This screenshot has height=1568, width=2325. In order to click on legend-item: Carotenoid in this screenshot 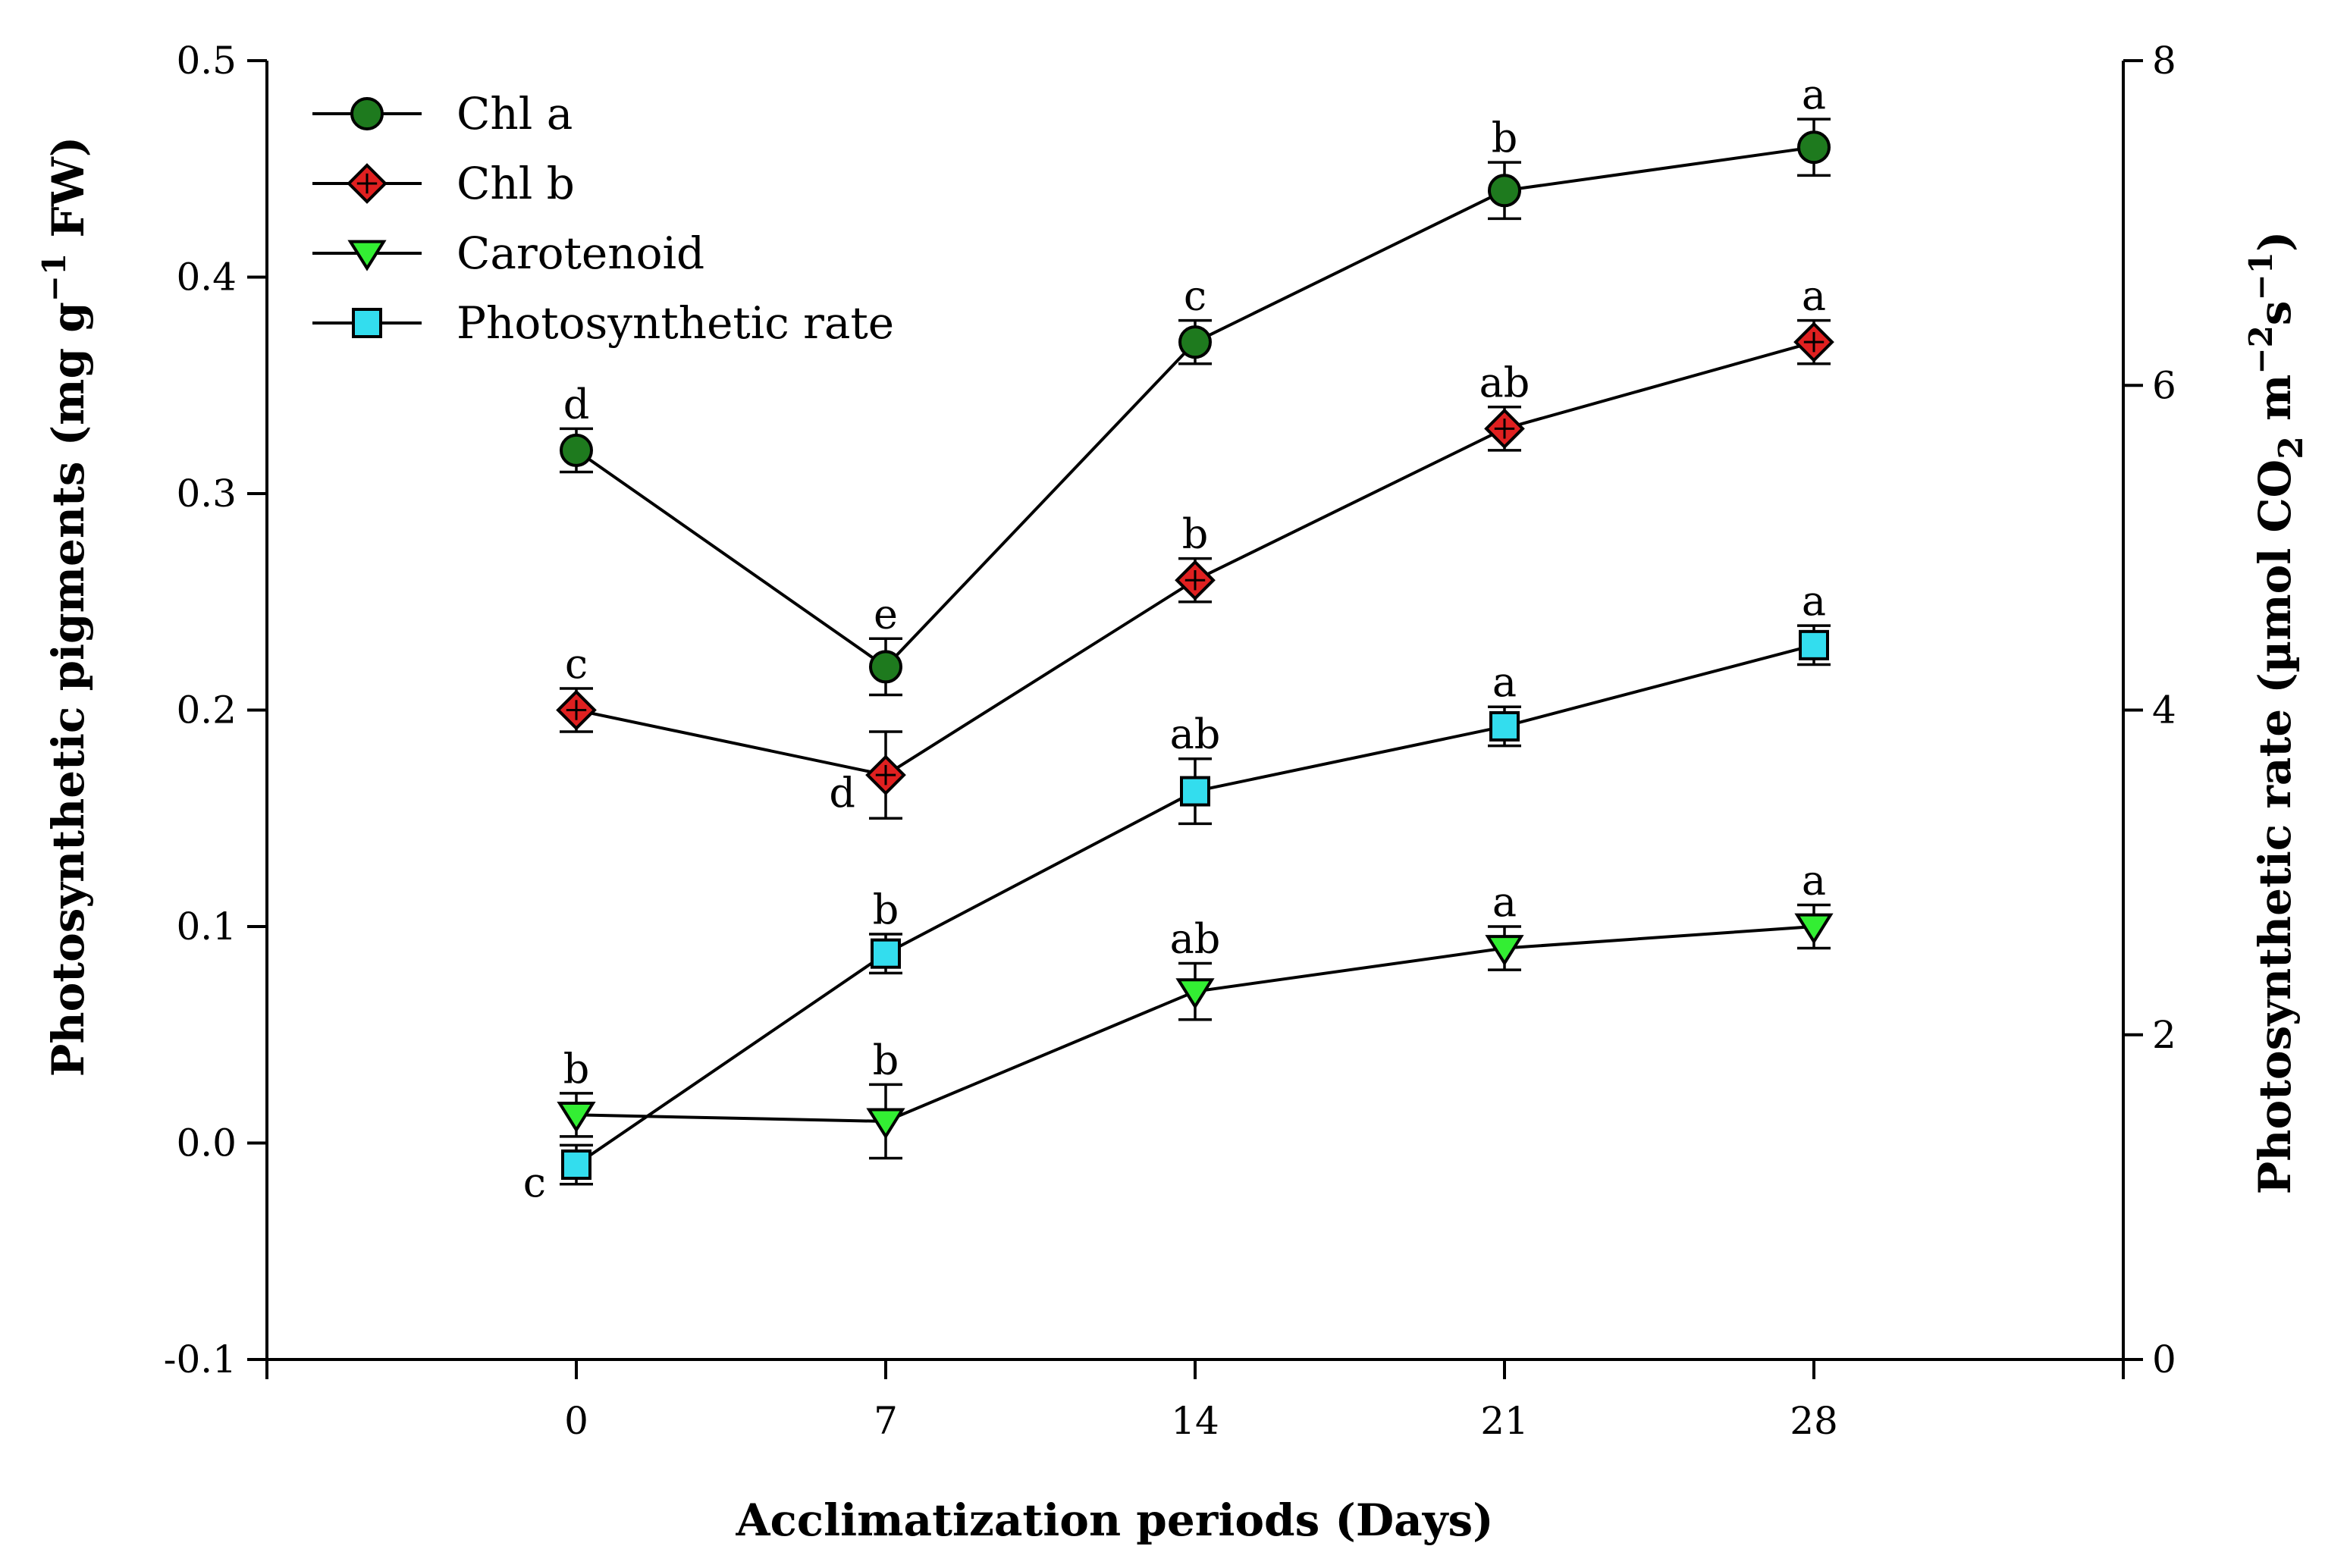, I will do `click(508, 253)`.